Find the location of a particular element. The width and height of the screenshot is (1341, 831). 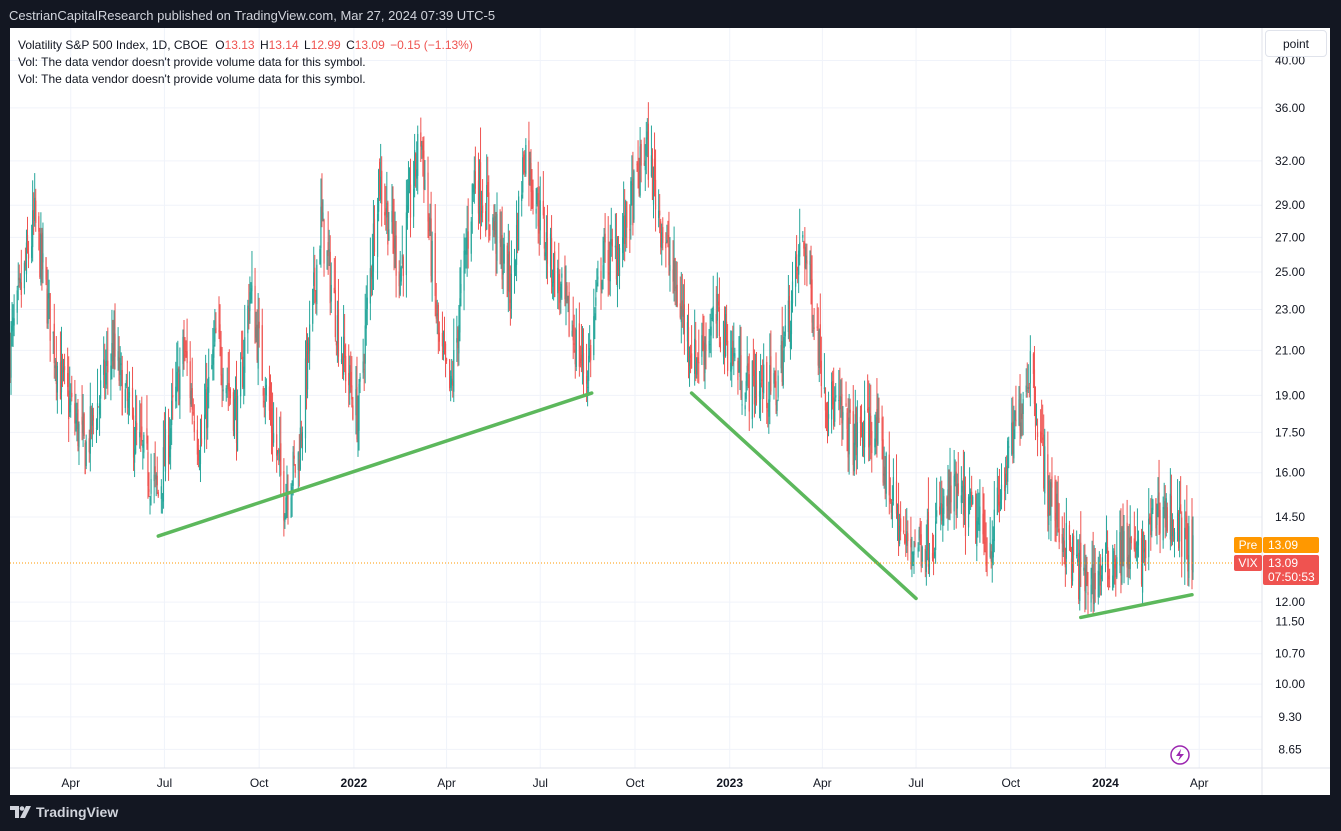

price-tick-label: 8.65 is located at coordinates (1290, 749).